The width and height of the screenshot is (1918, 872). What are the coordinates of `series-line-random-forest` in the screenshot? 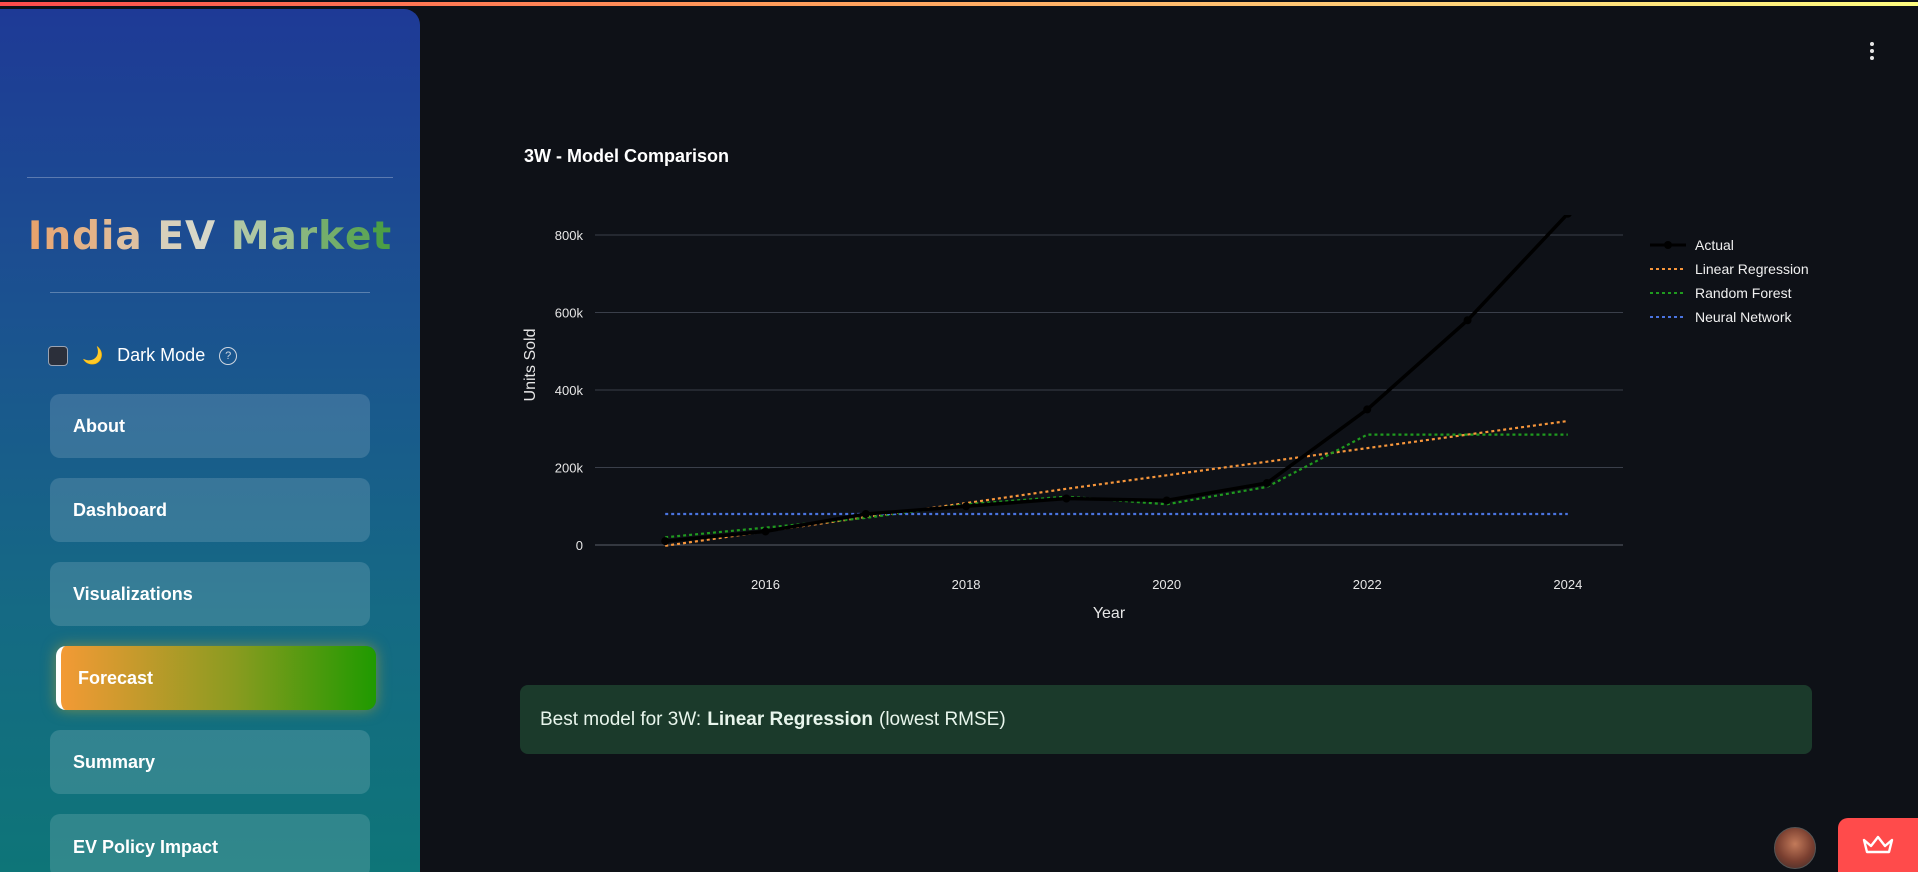 It's located at (1116, 486).